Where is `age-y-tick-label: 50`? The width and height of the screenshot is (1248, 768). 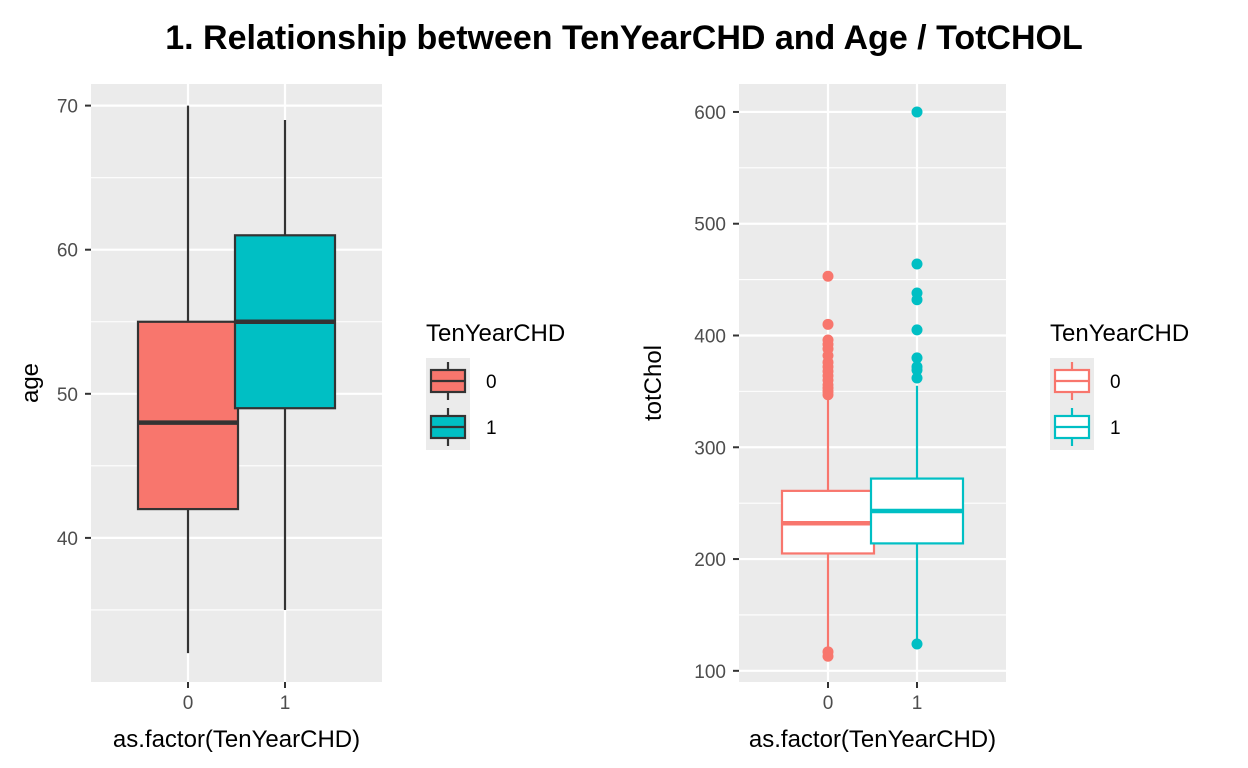
age-y-tick-label: 50 is located at coordinates (67, 395).